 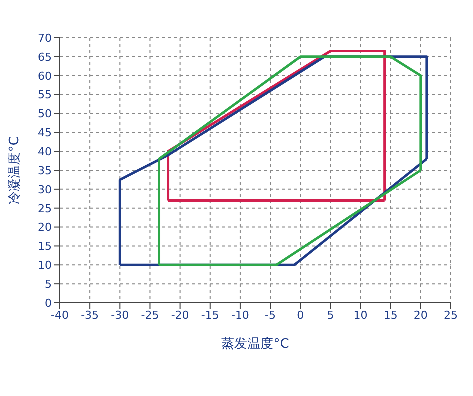 I want to click on y-tick-label: 40, so click(x=45, y=151).